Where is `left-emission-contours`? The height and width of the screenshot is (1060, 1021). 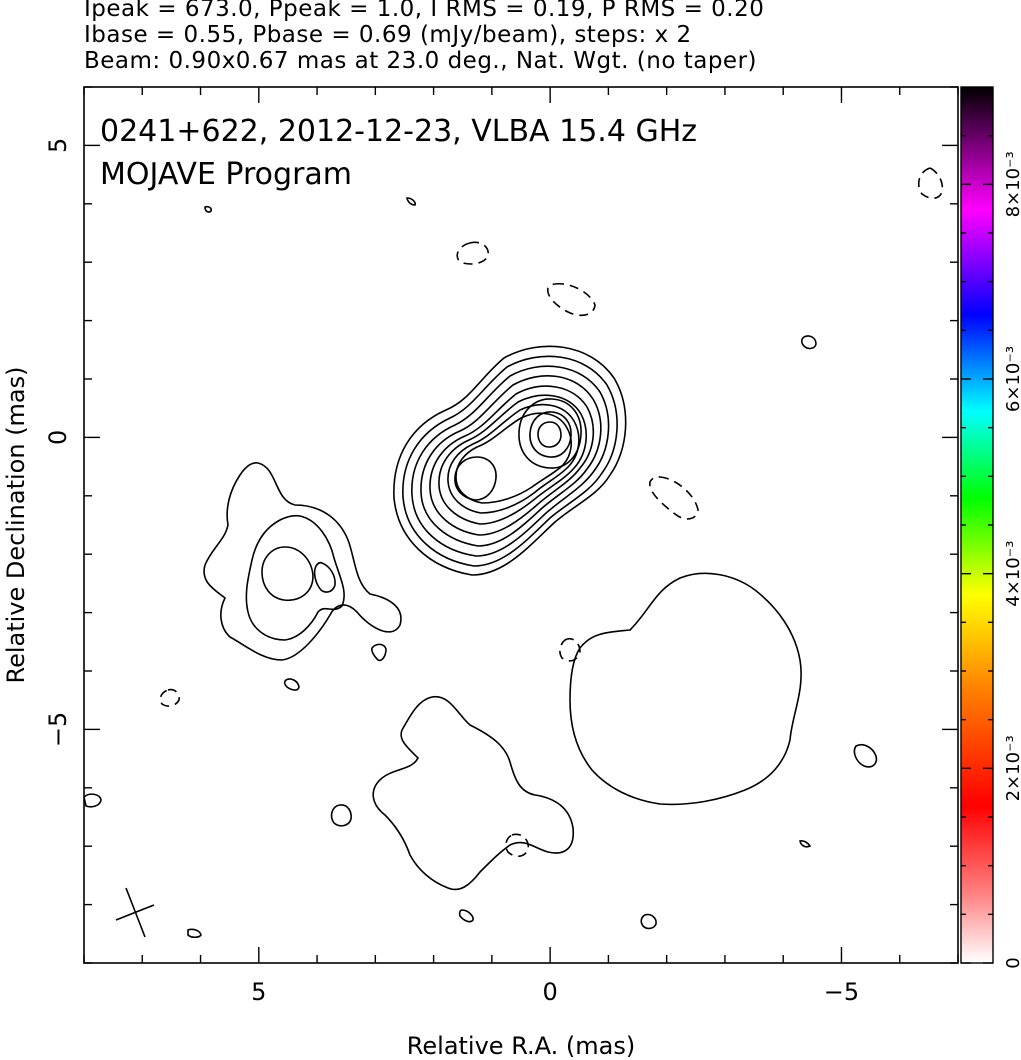 left-emission-contours is located at coordinates (302, 561).